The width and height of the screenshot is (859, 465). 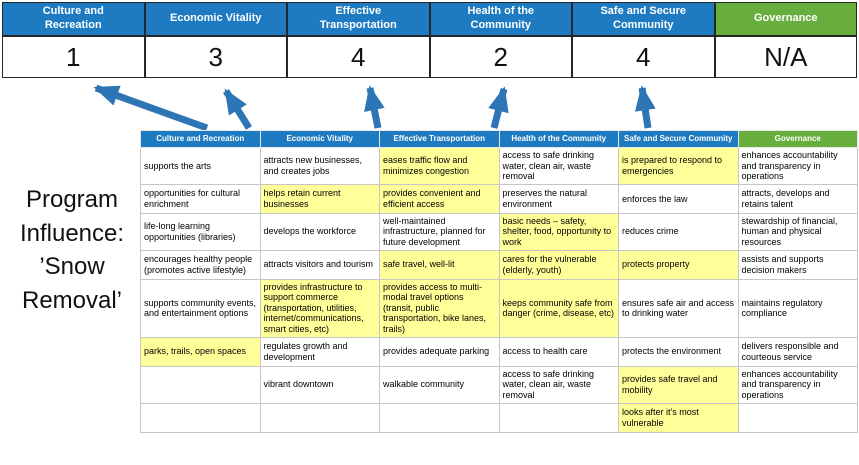 What do you see at coordinates (319, 264) in the screenshot?
I see `matrix-cell: attracts visitors and tourism` at bounding box center [319, 264].